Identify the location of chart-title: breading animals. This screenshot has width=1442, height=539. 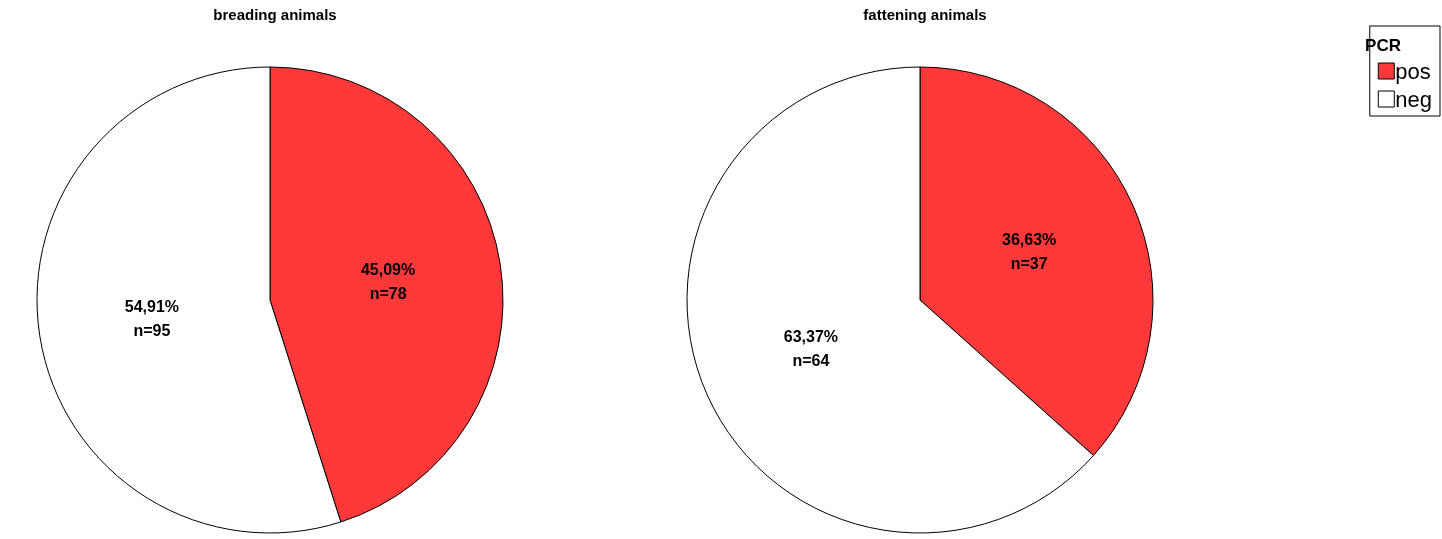
(275, 14).